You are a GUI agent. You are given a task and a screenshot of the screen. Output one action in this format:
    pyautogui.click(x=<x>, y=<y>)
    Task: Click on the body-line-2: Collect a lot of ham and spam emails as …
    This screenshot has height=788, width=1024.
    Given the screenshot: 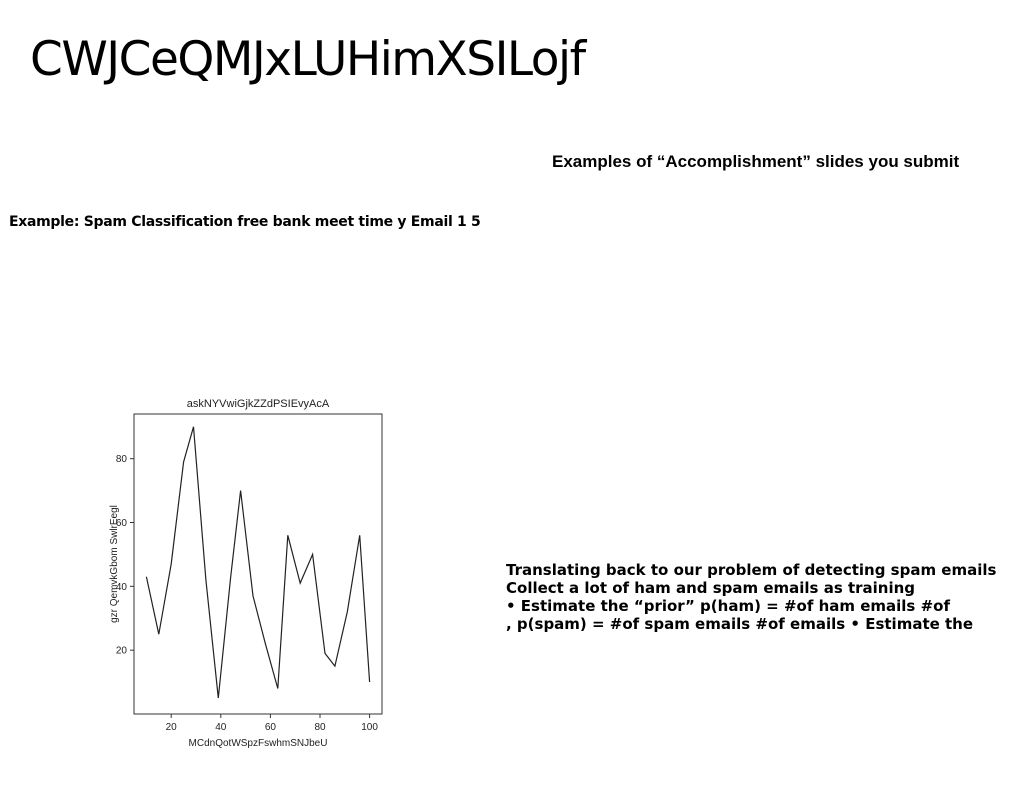 What is the action you would take?
    pyautogui.click(x=711, y=588)
    